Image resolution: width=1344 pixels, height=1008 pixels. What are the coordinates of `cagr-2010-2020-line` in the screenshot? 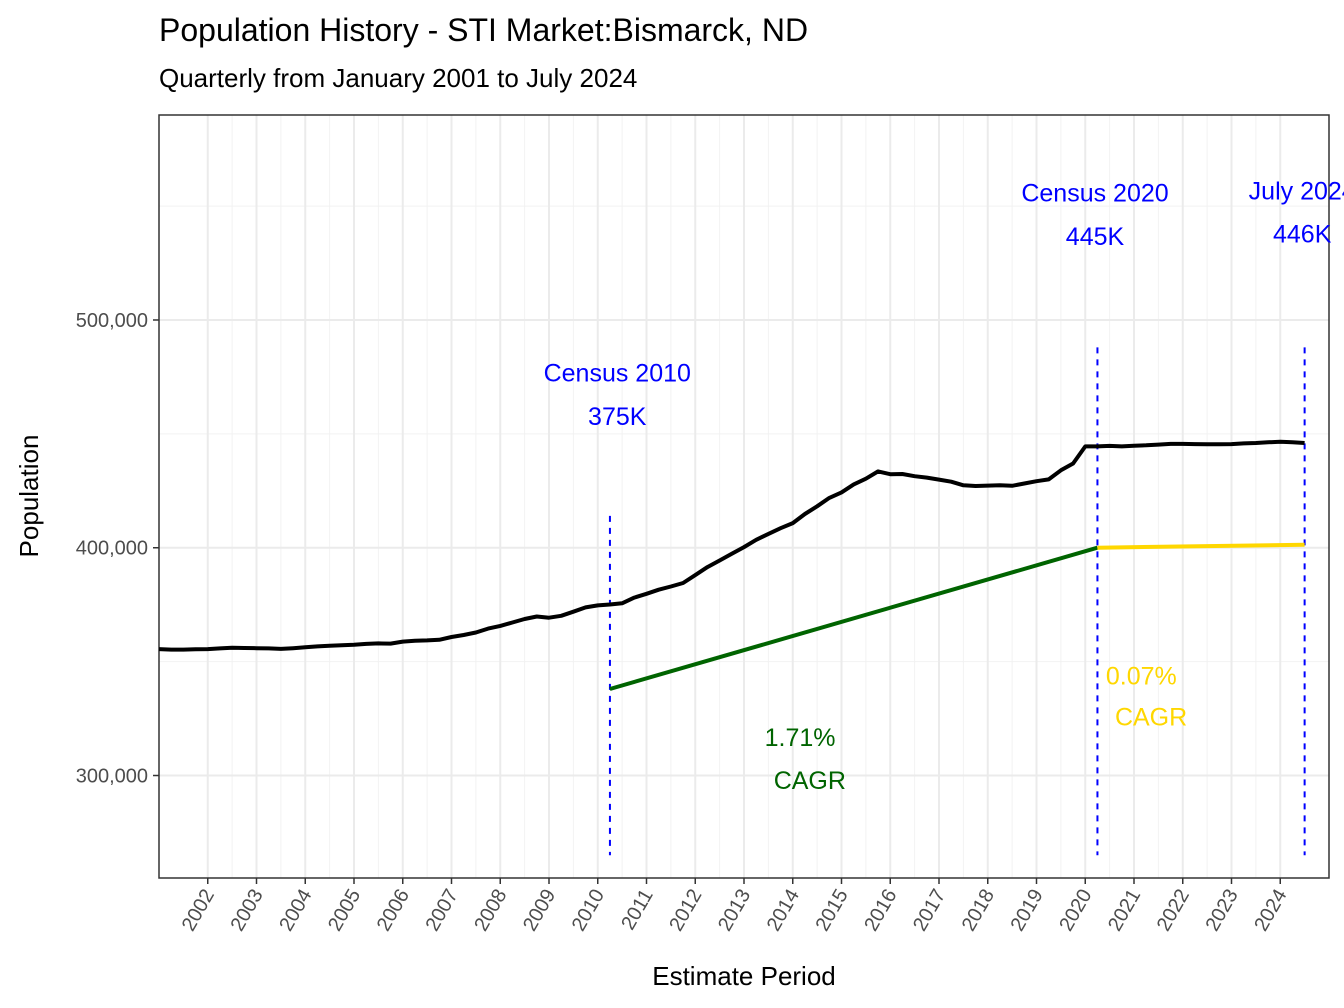 It's located at (853, 618).